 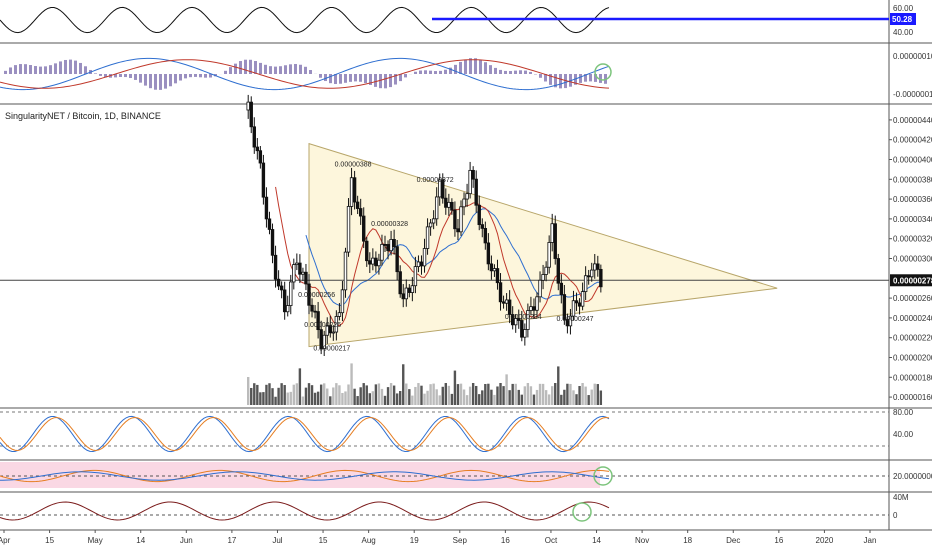 I want to click on time-tick-label: Jun, so click(x=186, y=540).